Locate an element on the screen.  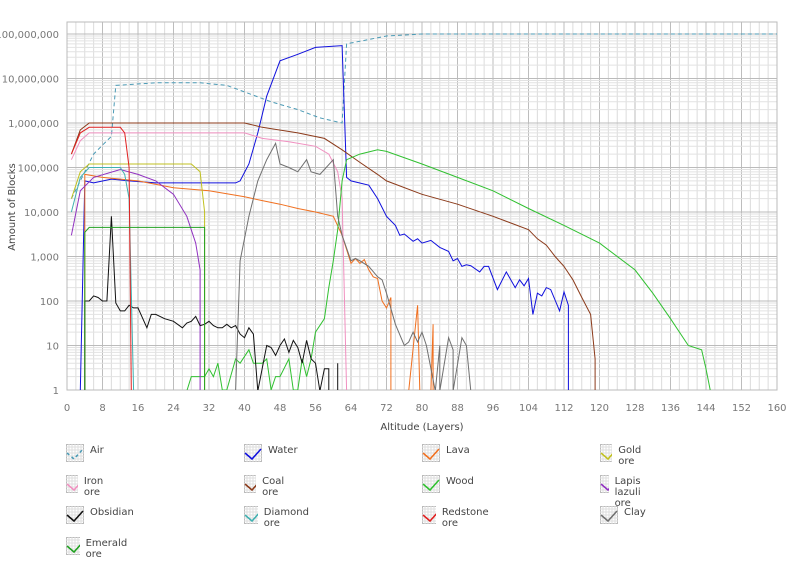
legend-item: Redstone ore is located at coordinates (457, 517).